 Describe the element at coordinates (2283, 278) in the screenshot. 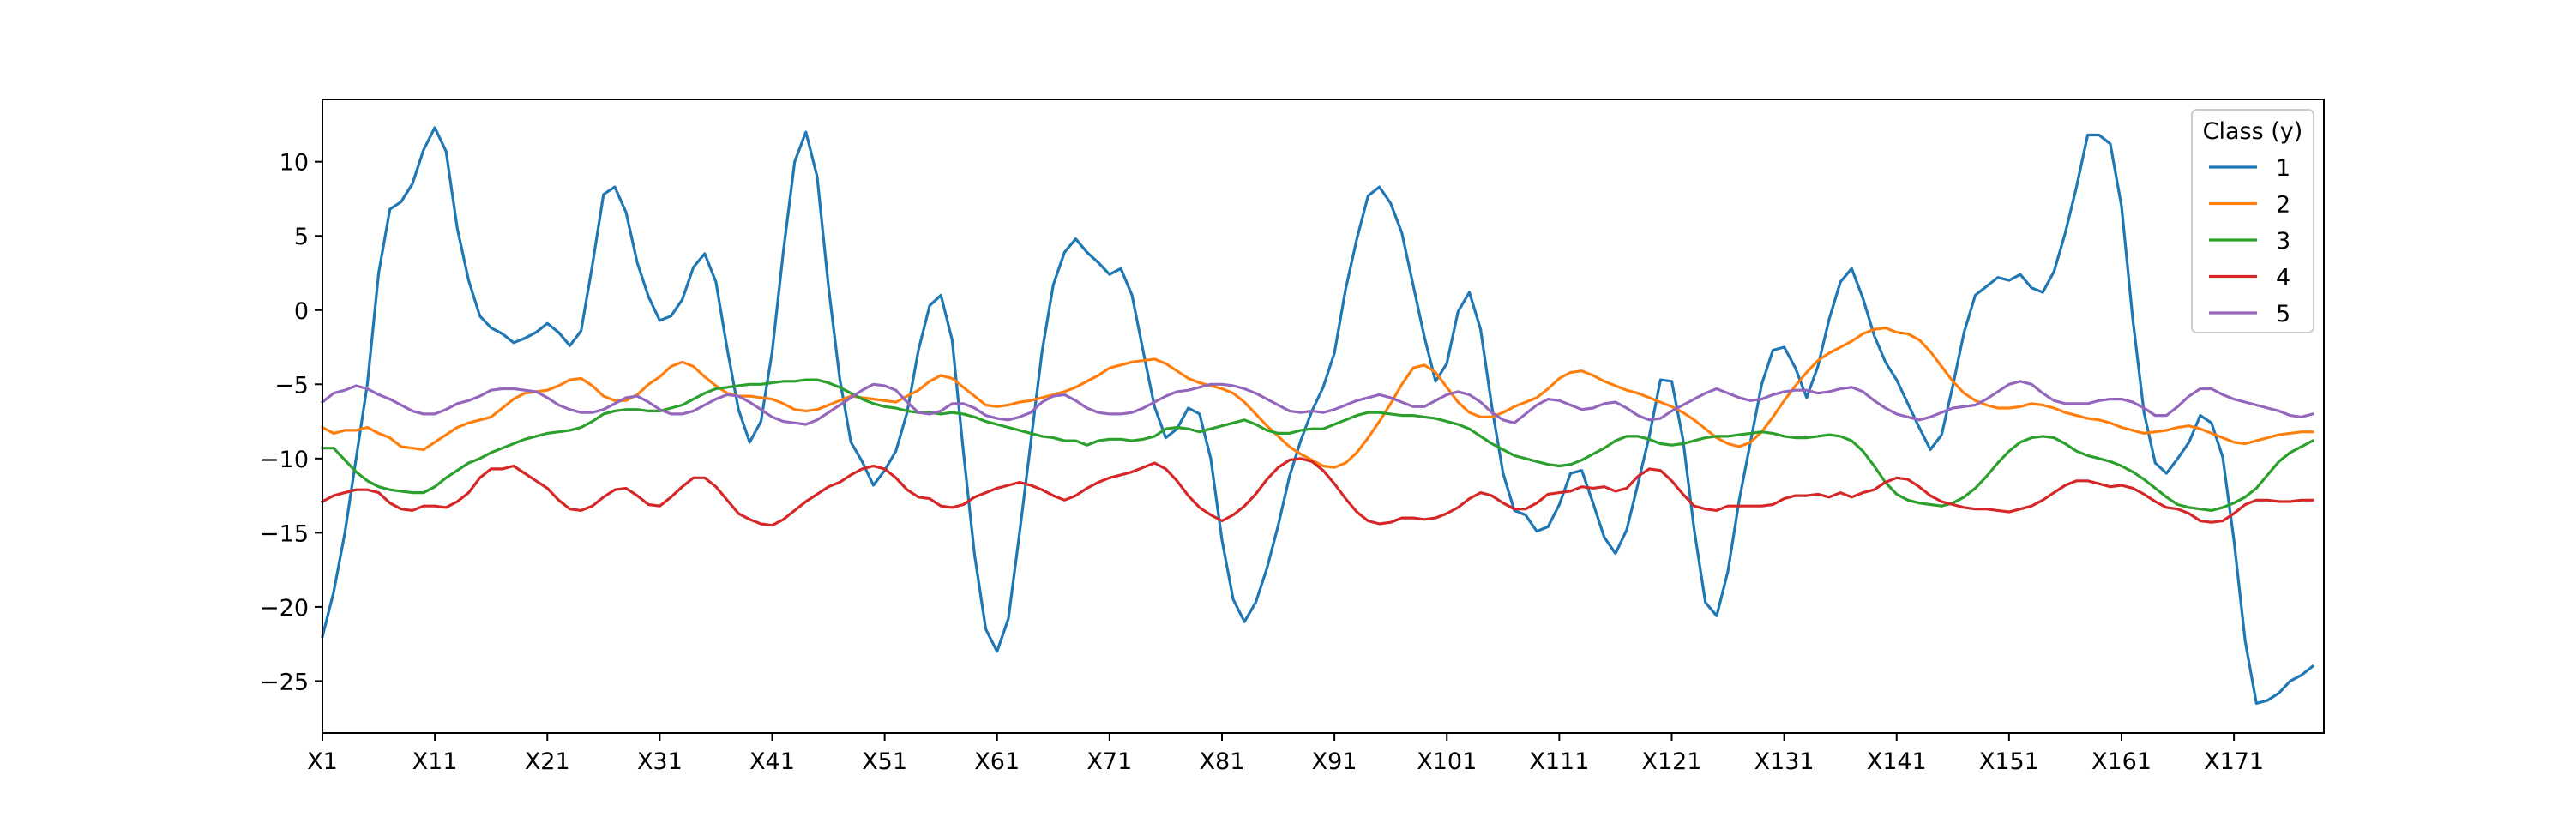

I see `legend-label-4: 4` at that location.